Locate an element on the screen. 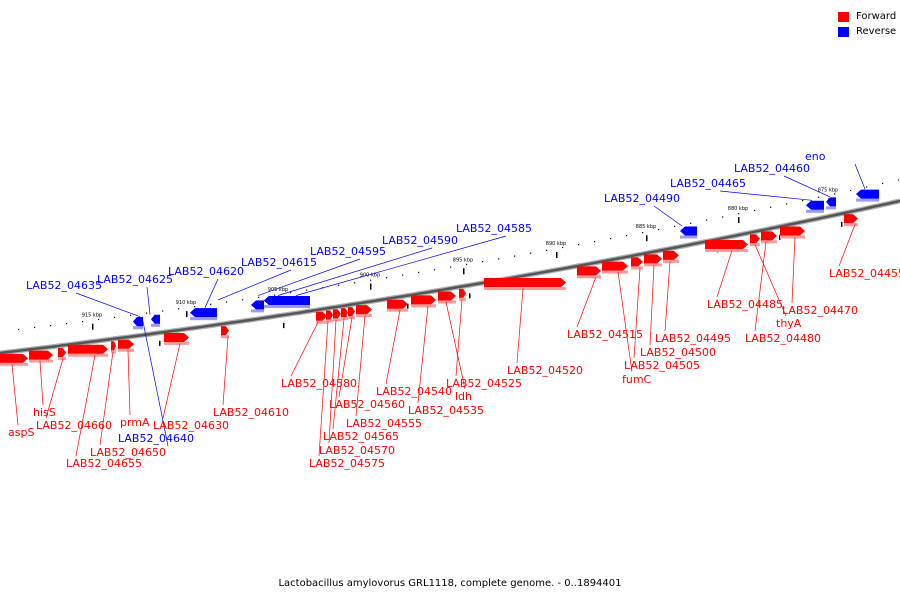 This screenshot has width=900, height=600. gene-label: LAB52_04570 is located at coordinates (357, 450).